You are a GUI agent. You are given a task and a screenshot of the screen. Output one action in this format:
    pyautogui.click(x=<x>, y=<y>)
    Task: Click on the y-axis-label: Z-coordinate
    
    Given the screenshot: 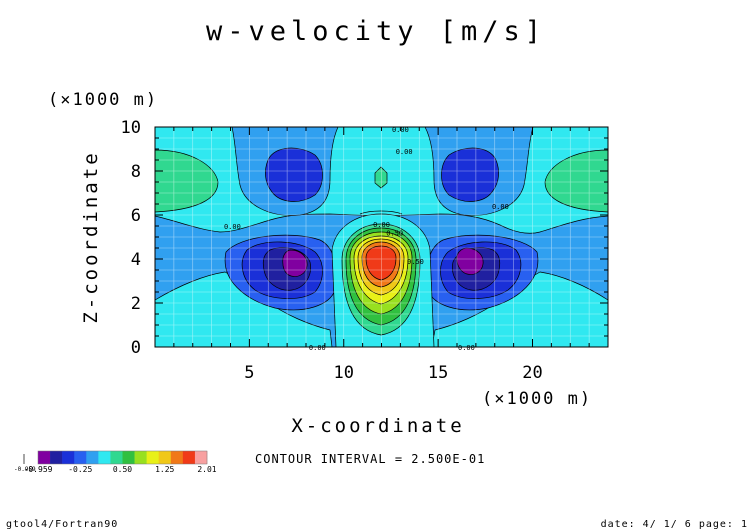 What is the action you would take?
    pyautogui.click(x=91, y=236)
    